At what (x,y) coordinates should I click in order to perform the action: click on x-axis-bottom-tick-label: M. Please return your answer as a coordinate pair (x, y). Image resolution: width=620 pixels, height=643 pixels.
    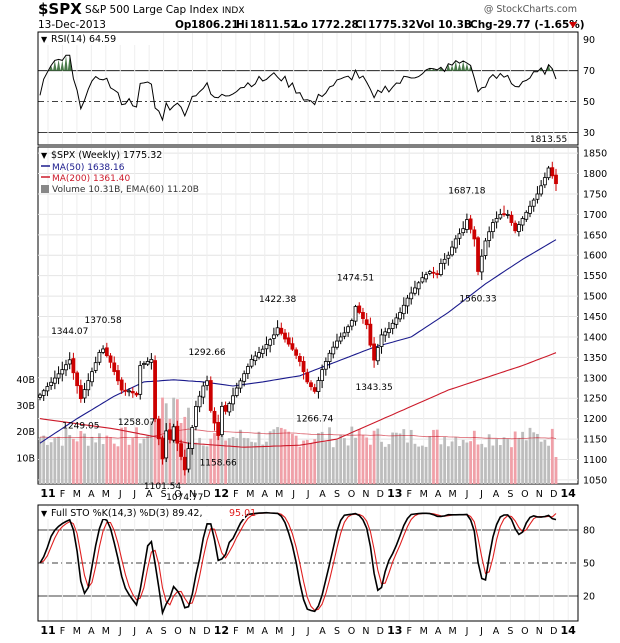
    Looking at the image, I should click on (424, 631).